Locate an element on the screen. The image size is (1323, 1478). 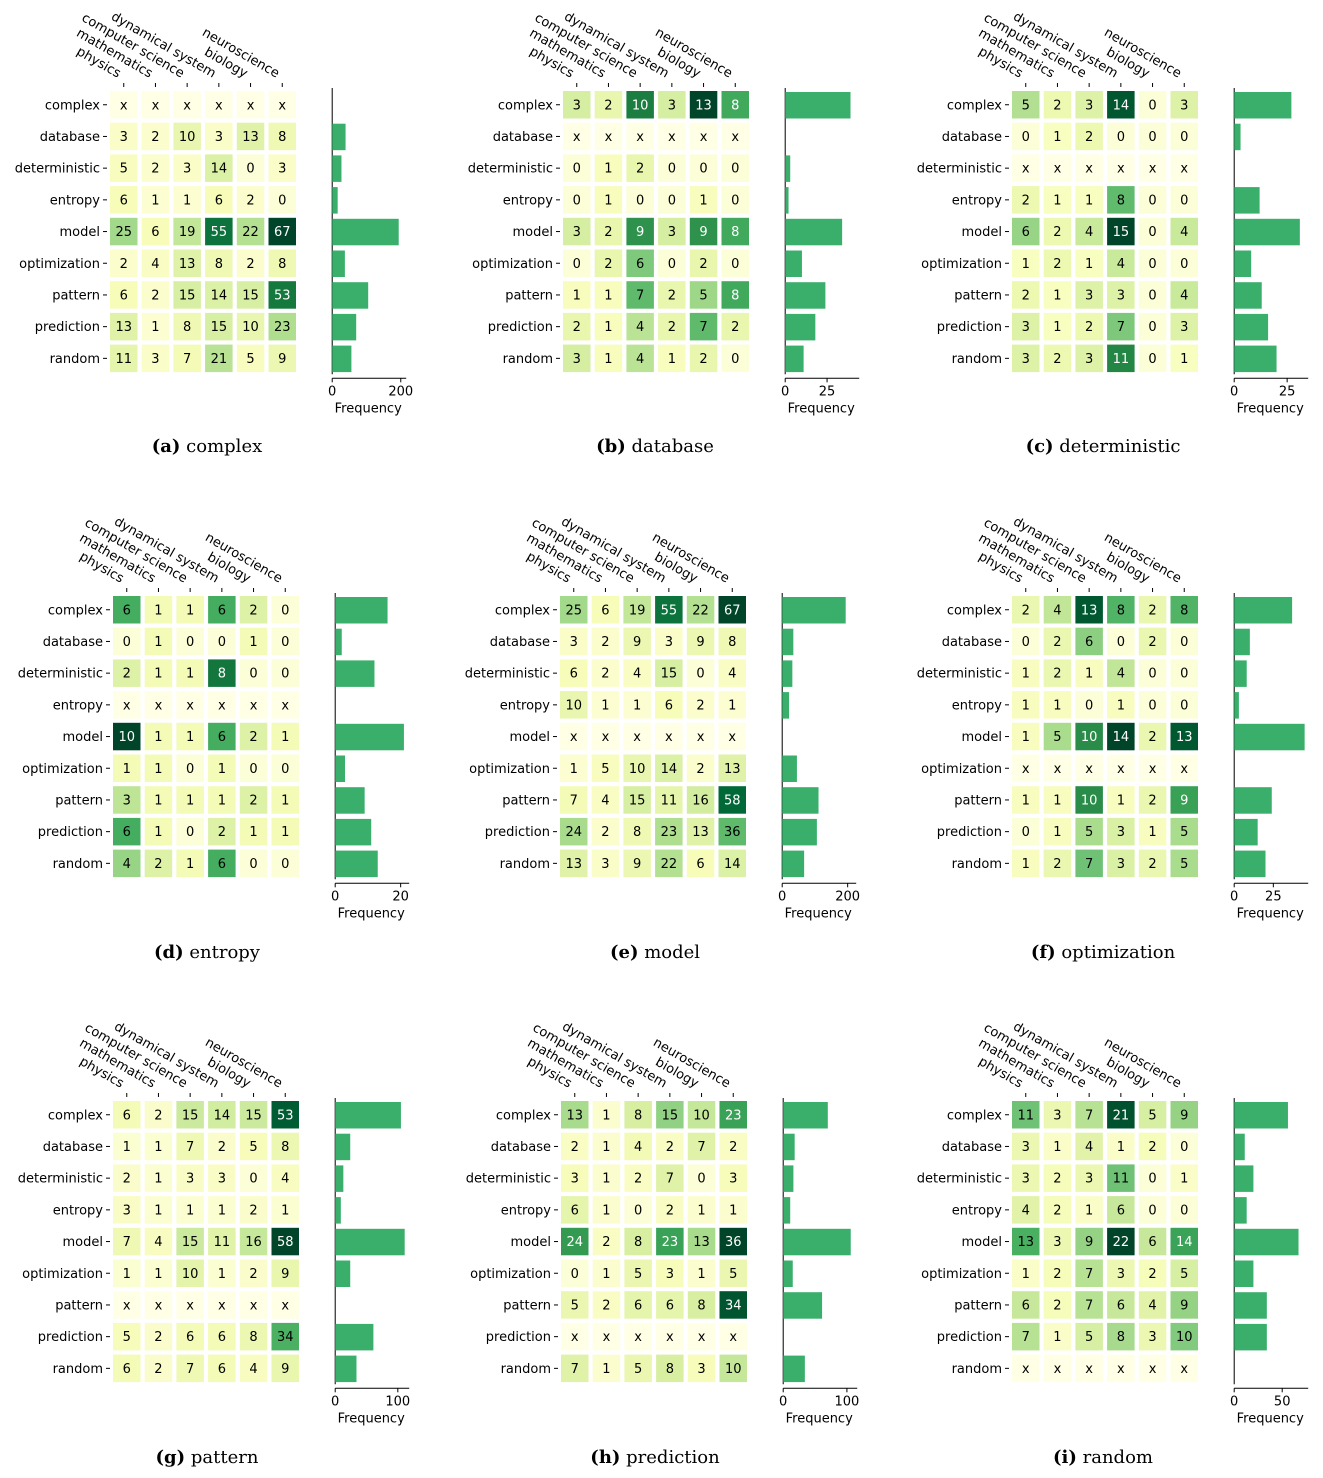
panel-caption: (e) model is located at coordinates (655, 952).